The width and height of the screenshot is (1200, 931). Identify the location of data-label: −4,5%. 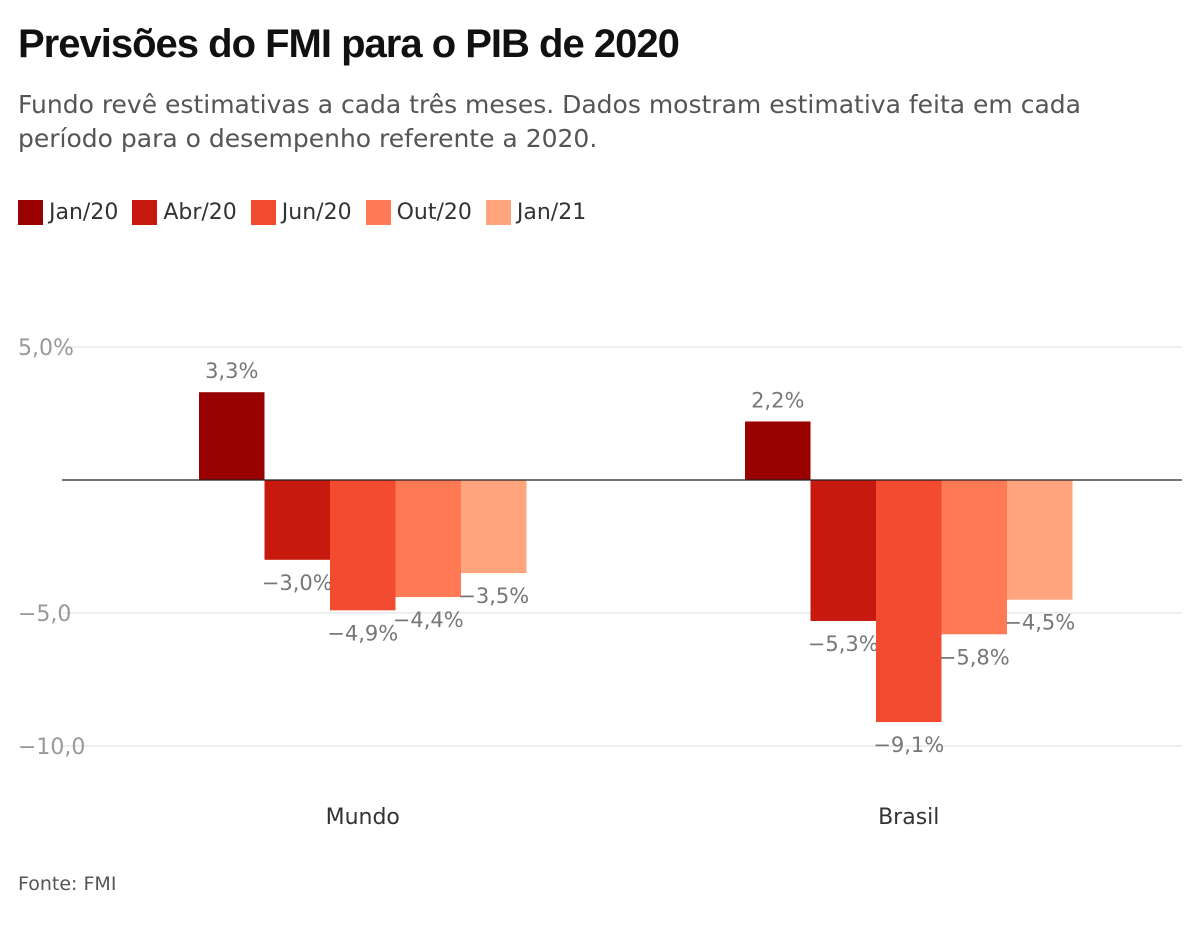
(1039, 623).